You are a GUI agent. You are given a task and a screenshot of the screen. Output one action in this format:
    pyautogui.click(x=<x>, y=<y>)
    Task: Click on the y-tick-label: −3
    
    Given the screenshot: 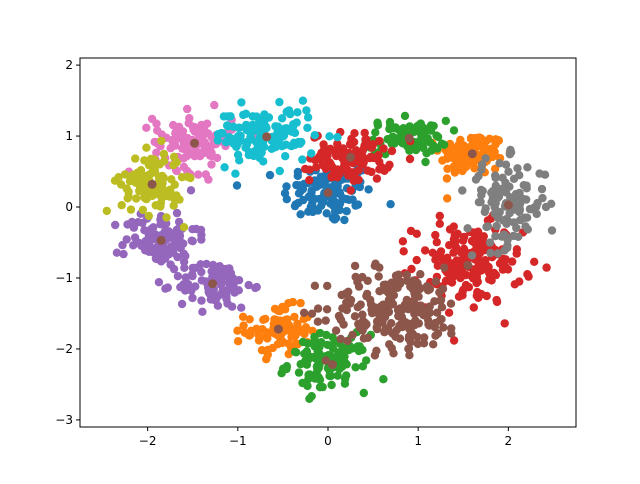 What is the action you would take?
    pyautogui.click(x=64, y=420)
    